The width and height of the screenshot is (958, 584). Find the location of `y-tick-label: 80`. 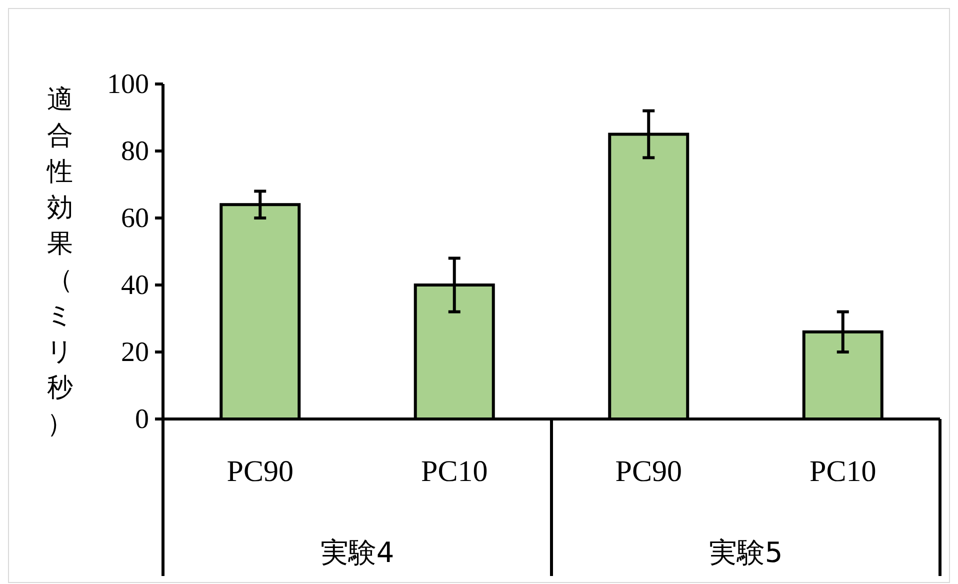

y-tick-label: 80 is located at coordinates (135, 151).